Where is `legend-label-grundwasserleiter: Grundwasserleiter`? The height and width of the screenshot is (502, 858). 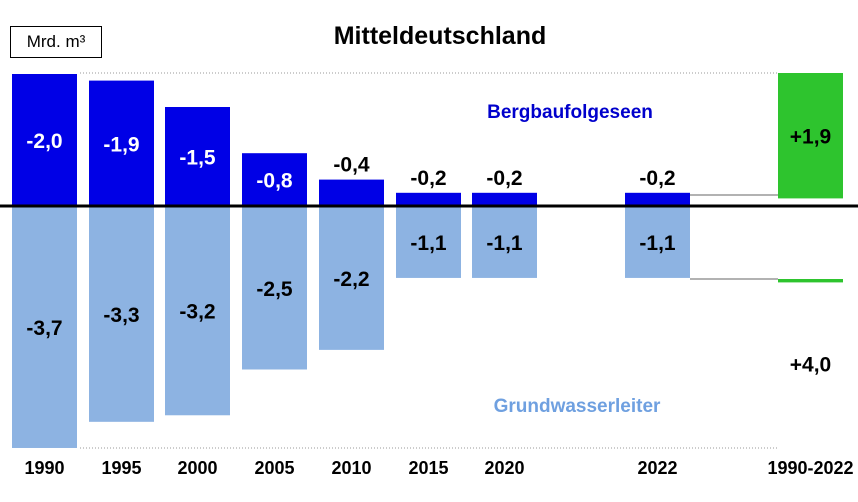 legend-label-grundwasserleiter: Grundwasserleiter is located at coordinates (577, 406).